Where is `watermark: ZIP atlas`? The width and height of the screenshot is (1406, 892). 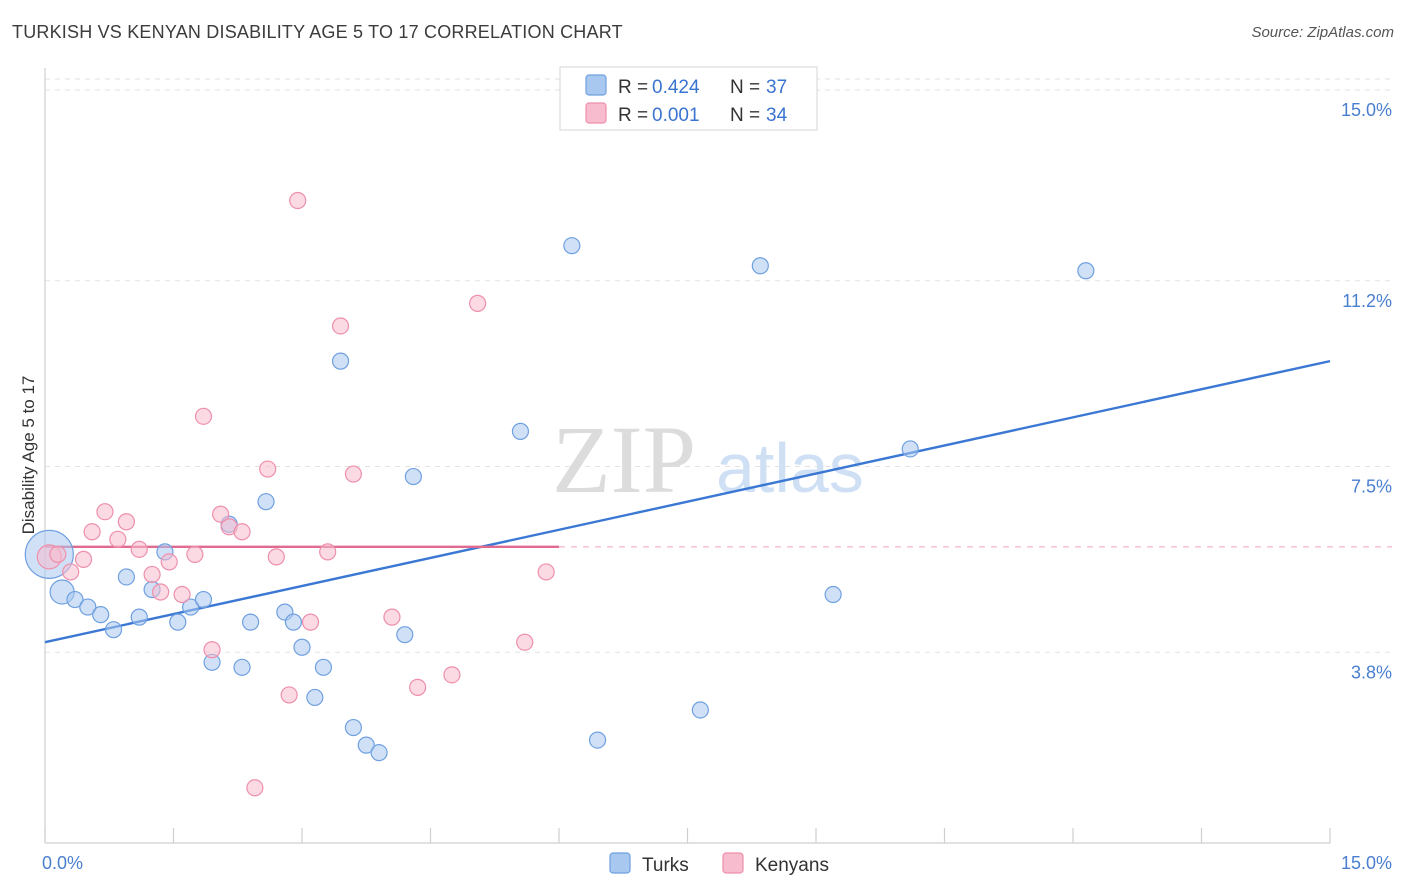 watermark: ZIP atlas is located at coordinates (708, 459).